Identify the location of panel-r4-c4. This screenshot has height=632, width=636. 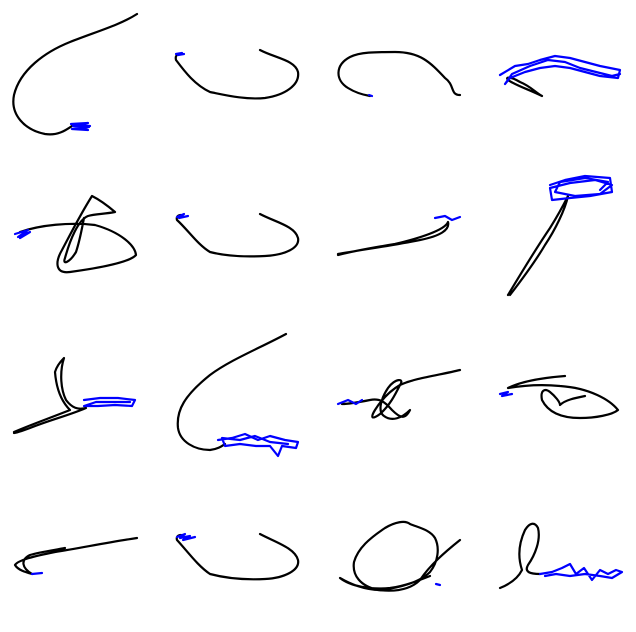
(561, 556).